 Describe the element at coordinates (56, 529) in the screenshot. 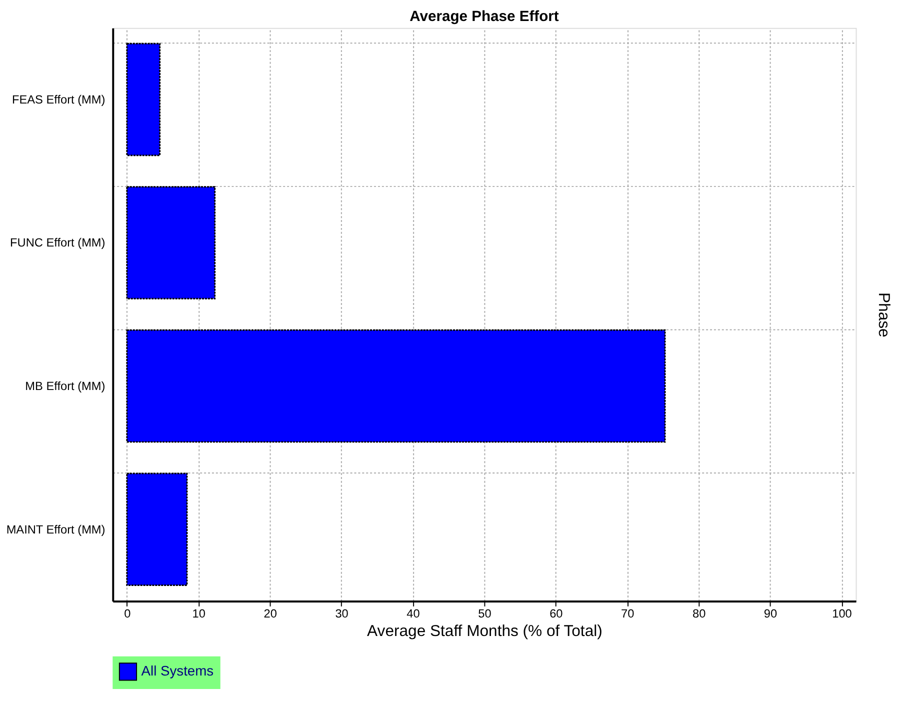

I see `y-tick-label: MAINT Effort (MM)` at that location.